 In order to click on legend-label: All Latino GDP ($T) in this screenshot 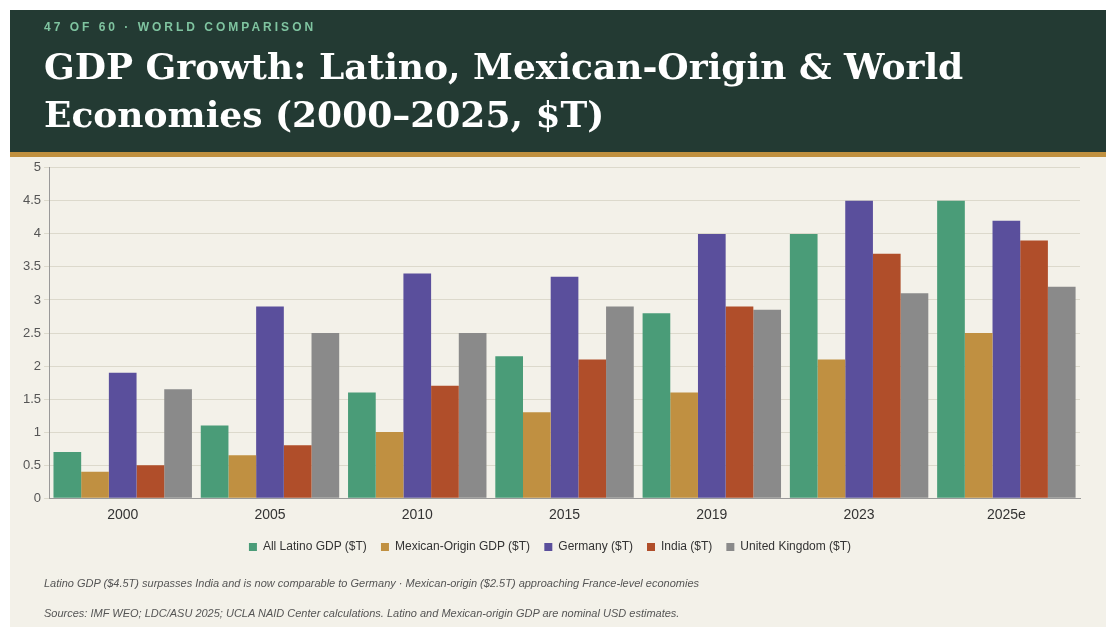, I will do `click(314, 546)`.